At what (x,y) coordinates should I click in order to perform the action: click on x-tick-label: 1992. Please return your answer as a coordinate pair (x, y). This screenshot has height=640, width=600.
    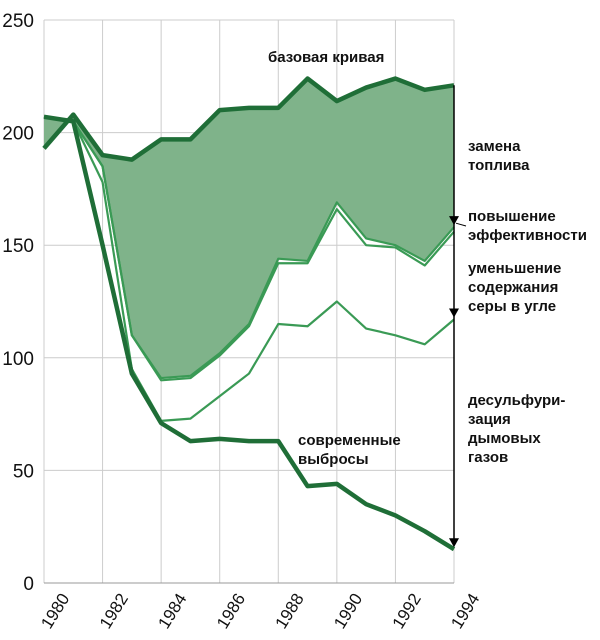
    Looking at the image, I should click on (407, 611).